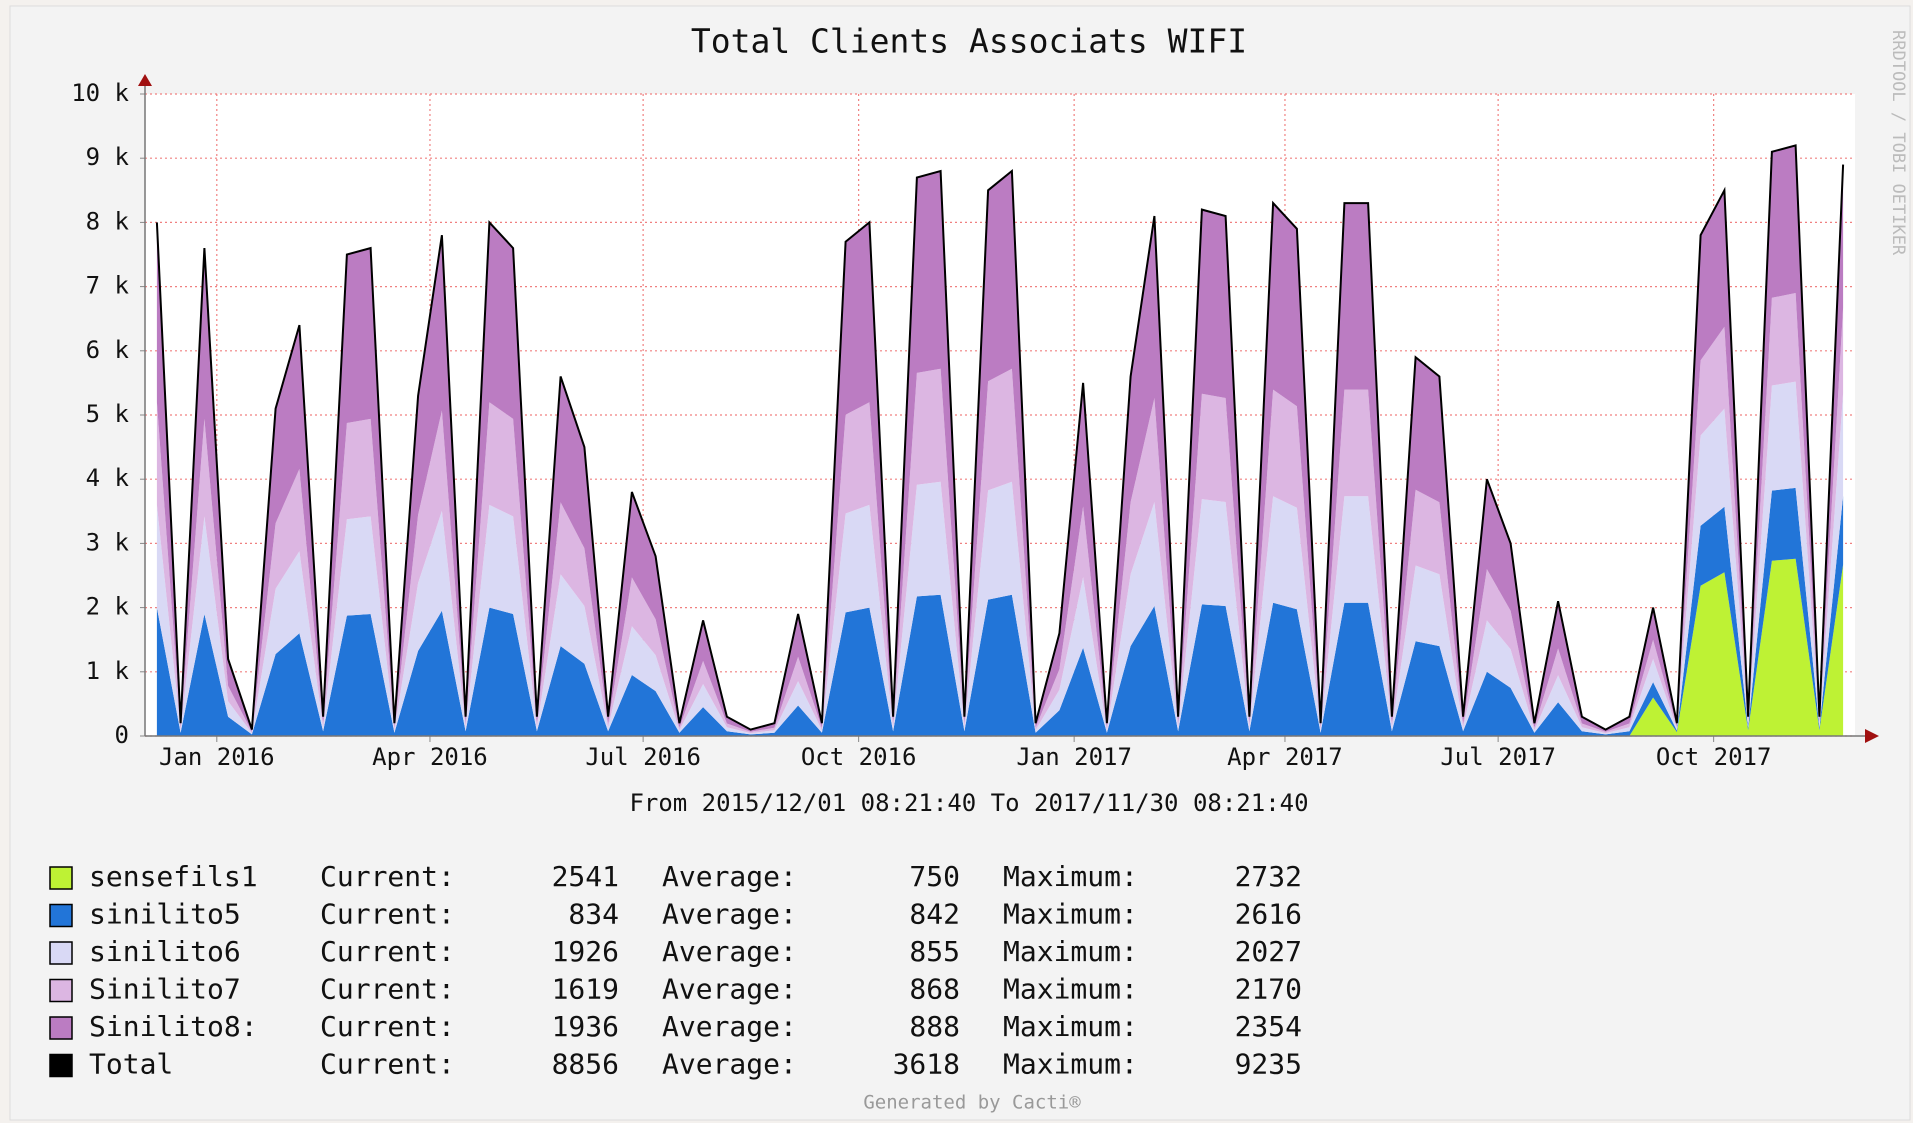 The image size is (1913, 1123). Describe the element at coordinates (1268, 989) in the screenshot. I see `legend-maximum: 2170` at that location.